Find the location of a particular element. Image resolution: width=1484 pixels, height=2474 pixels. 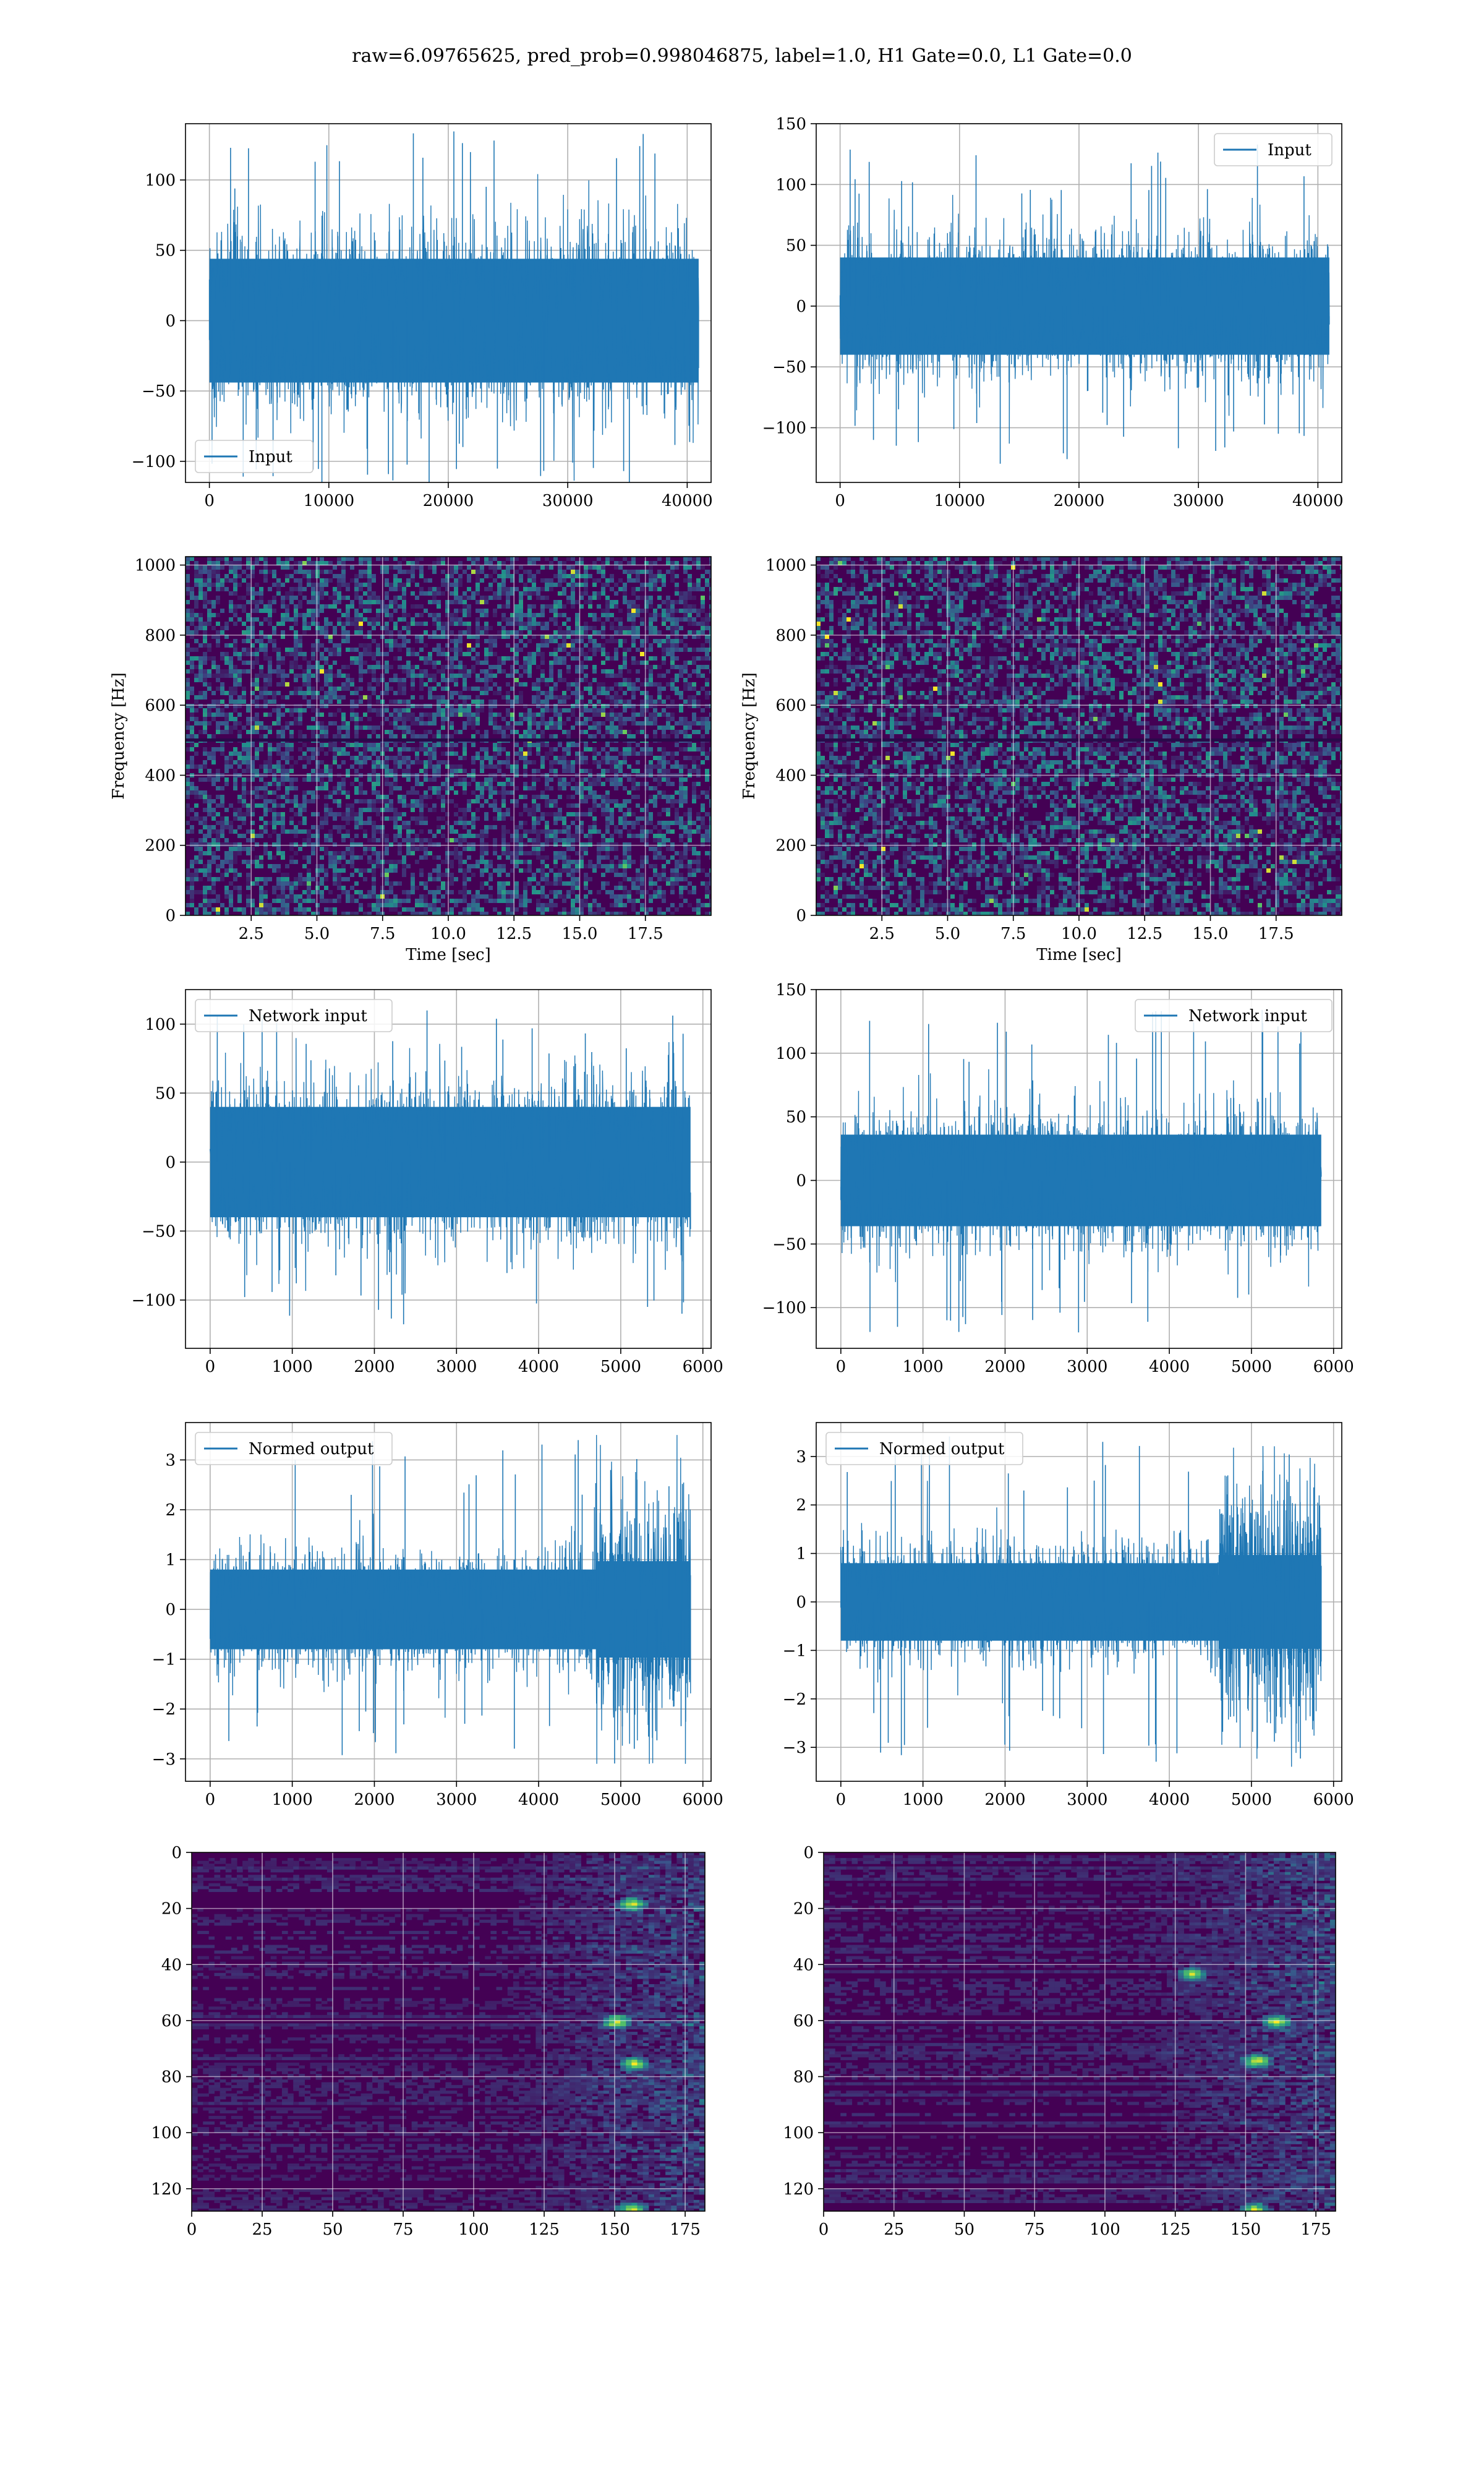

norm-h1-xtick-label: 2000 is located at coordinates (374, 1800).